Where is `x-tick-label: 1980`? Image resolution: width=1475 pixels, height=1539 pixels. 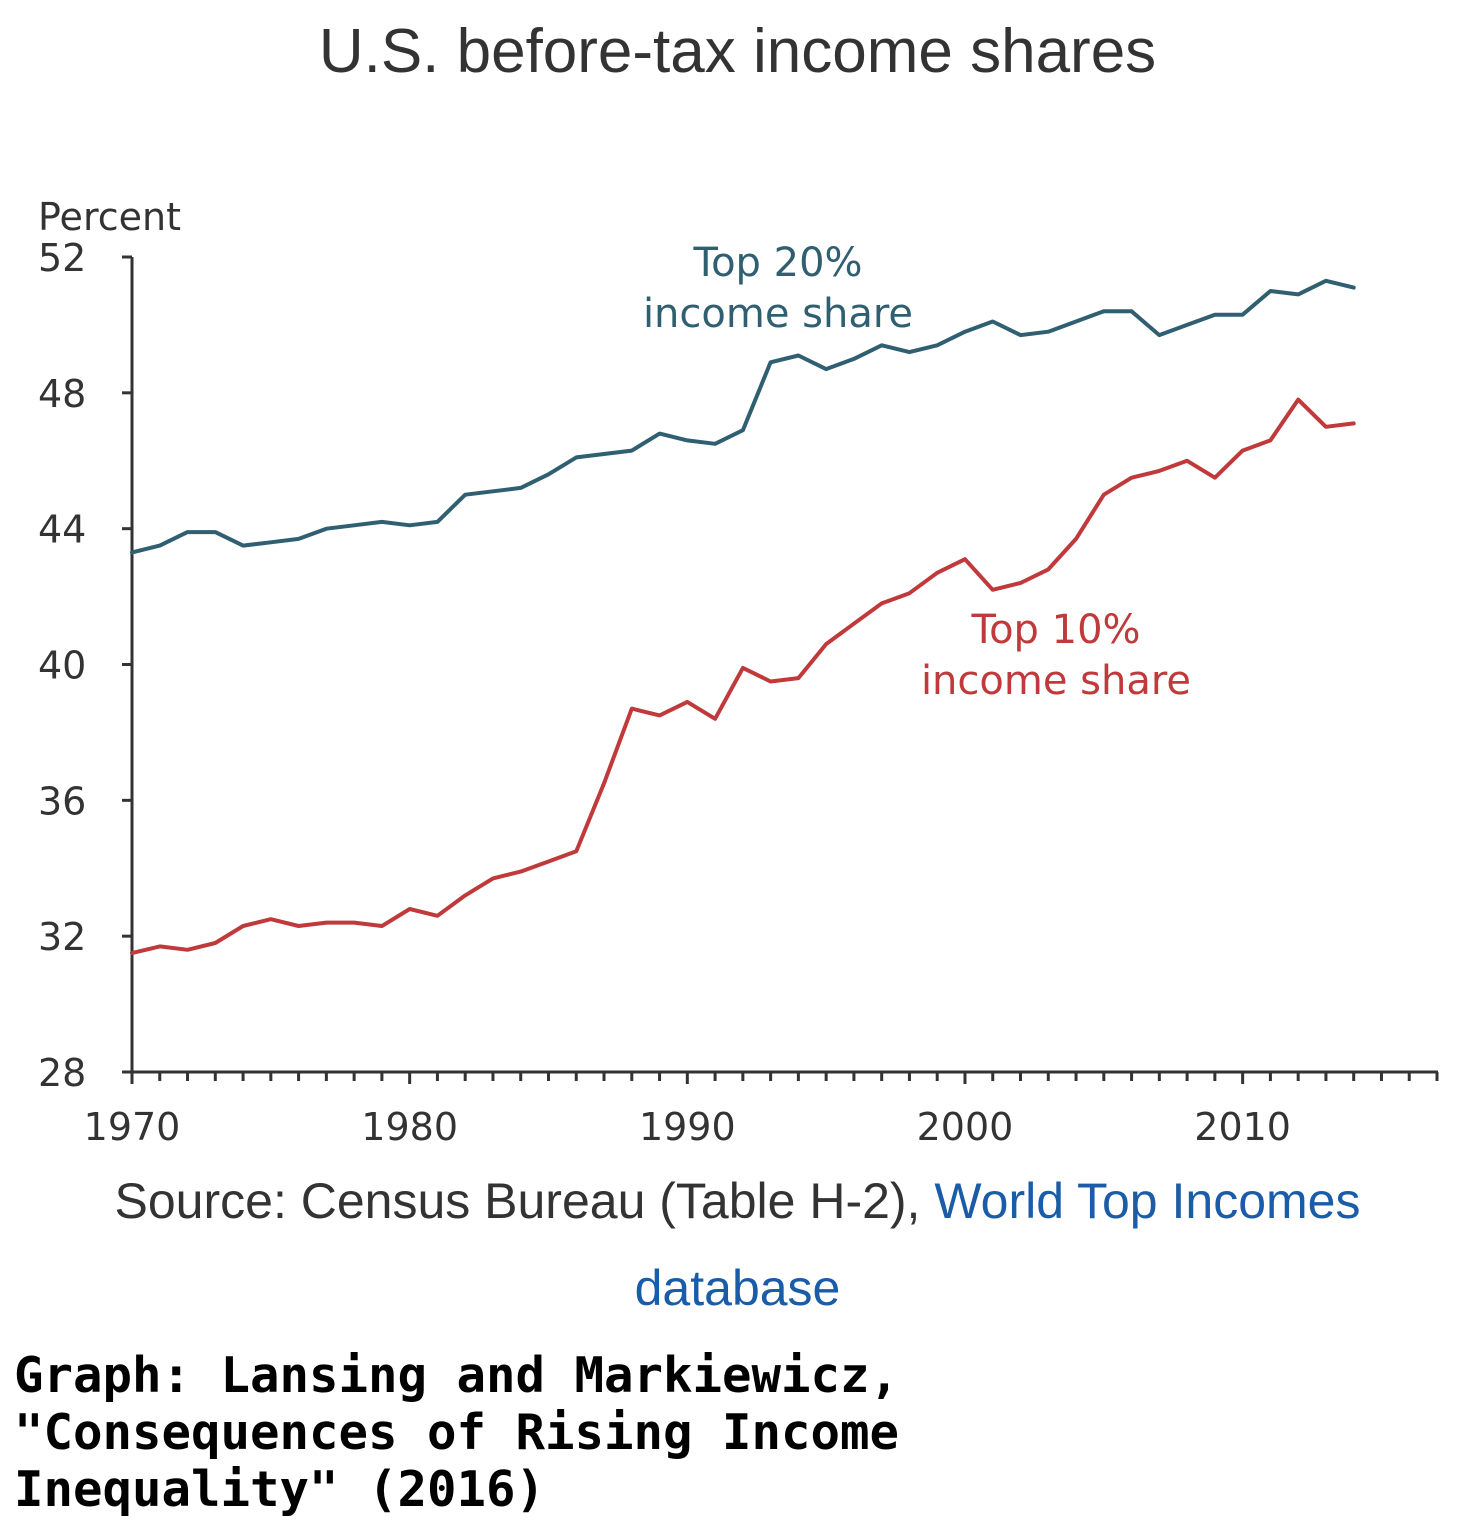 x-tick-label: 1980 is located at coordinates (409, 1127).